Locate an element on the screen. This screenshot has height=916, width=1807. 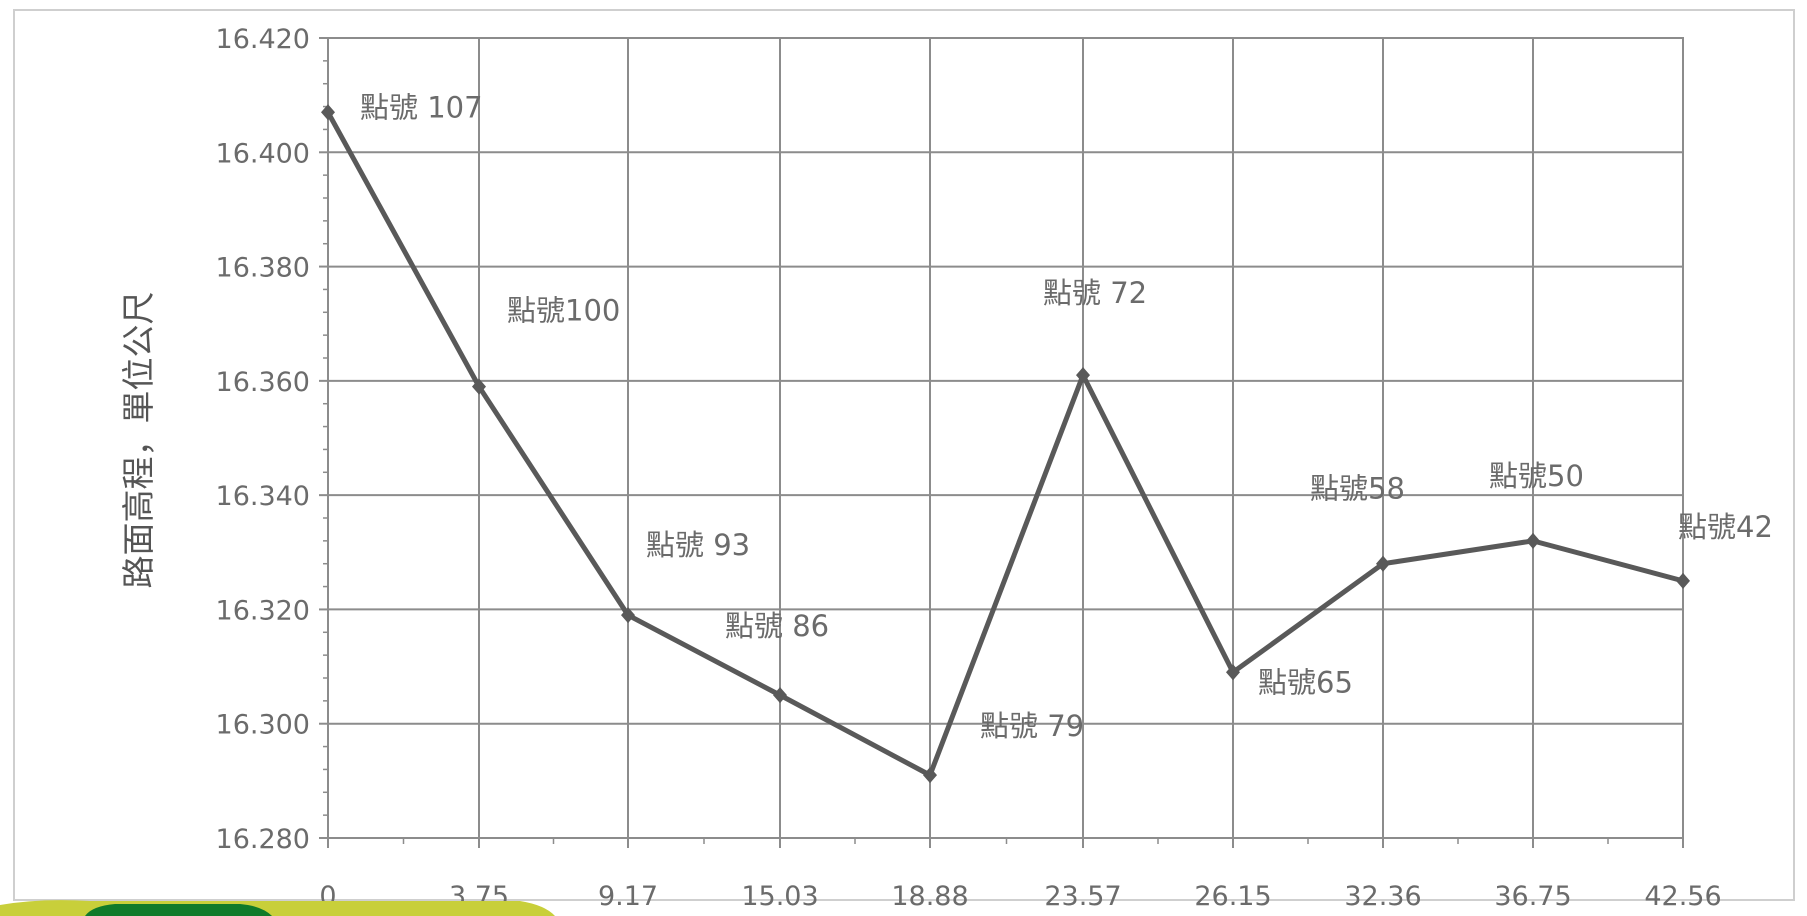
x-tick-label: 18.88 is located at coordinates (929, 896).